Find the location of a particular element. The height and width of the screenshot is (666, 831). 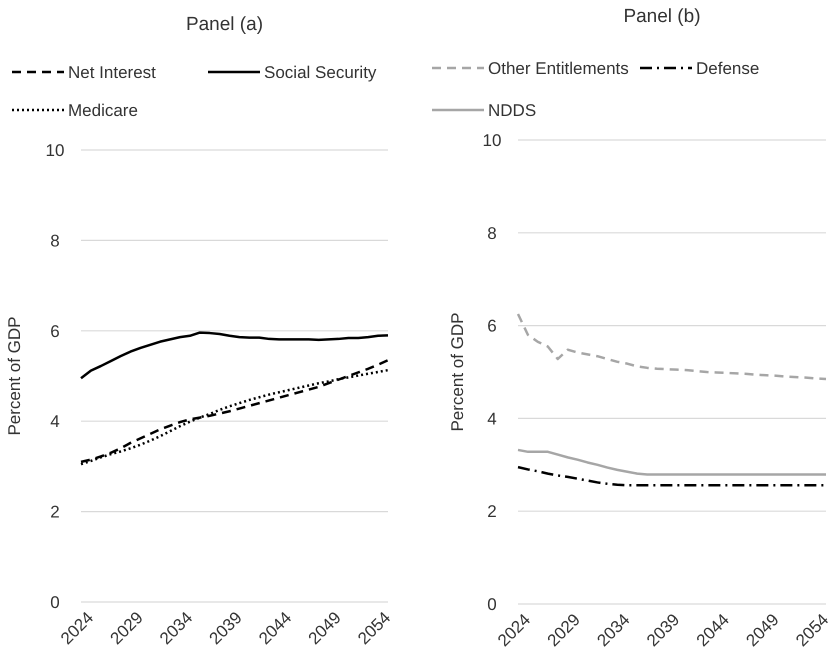

legend-label: Medicare is located at coordinates (103, 110).